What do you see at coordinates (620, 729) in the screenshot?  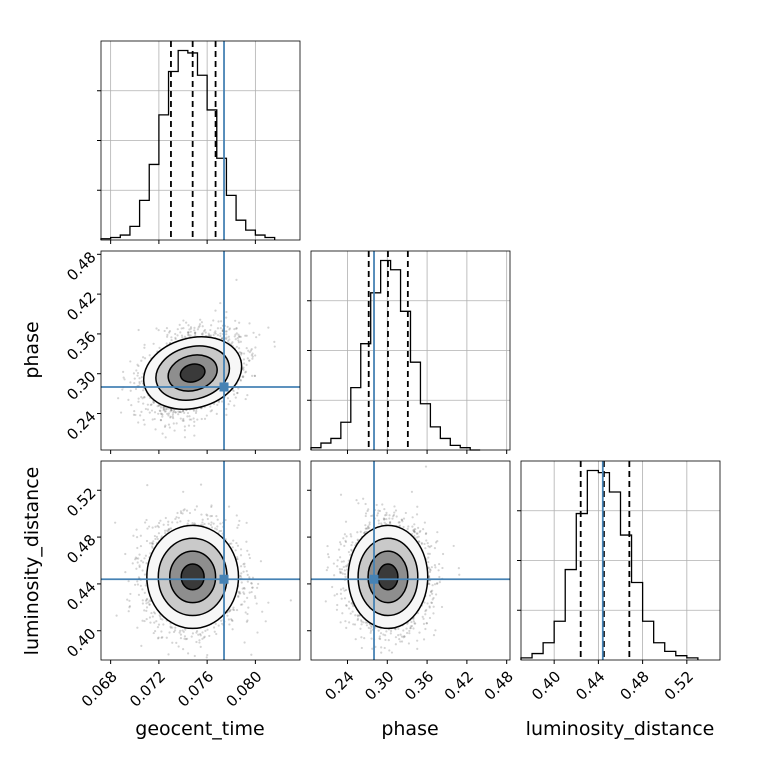 I see `x-axis-label: luminosity_distance` at bounding box center [620, 729].